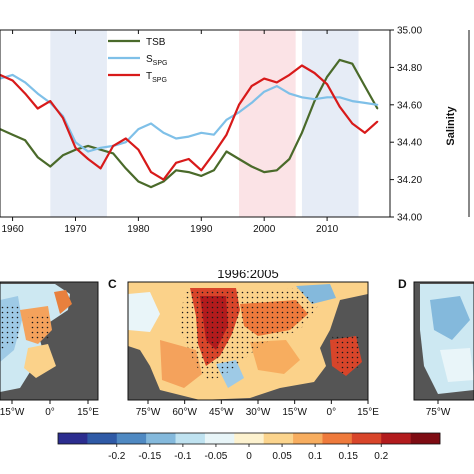 The width and height of the screenshot is (474, 474). Describe the element at coordinates (249, 456) in the screenshot. I see `colorbar-tick-label: 0` at that location.